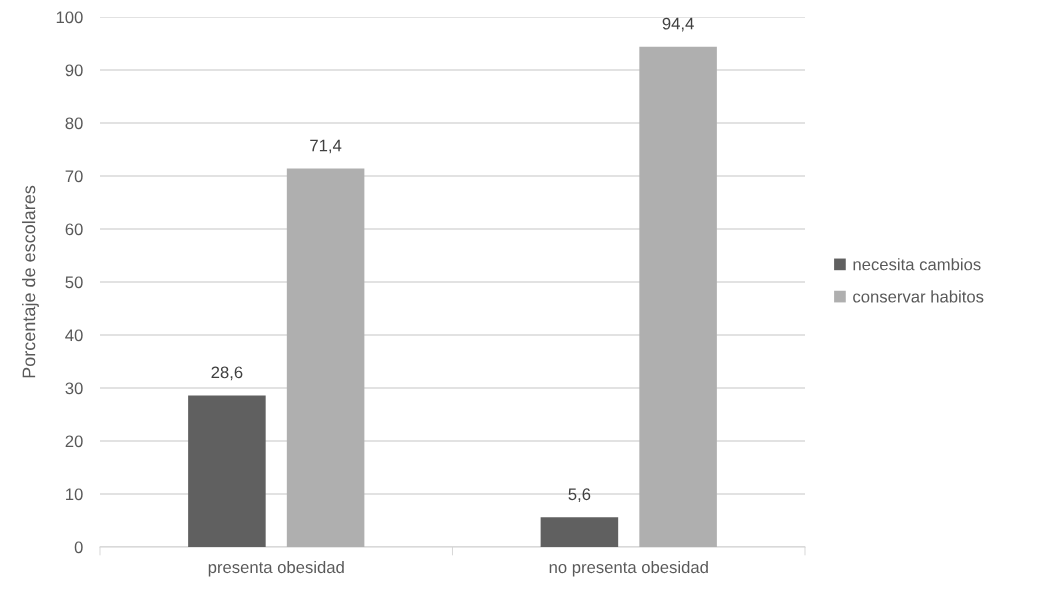 This screenshot has height=593, width=1049. What do you see at coordinates (74, 441) in the screenshot?
I see `y-tick-label: 20` at bounding box center [74, 441].